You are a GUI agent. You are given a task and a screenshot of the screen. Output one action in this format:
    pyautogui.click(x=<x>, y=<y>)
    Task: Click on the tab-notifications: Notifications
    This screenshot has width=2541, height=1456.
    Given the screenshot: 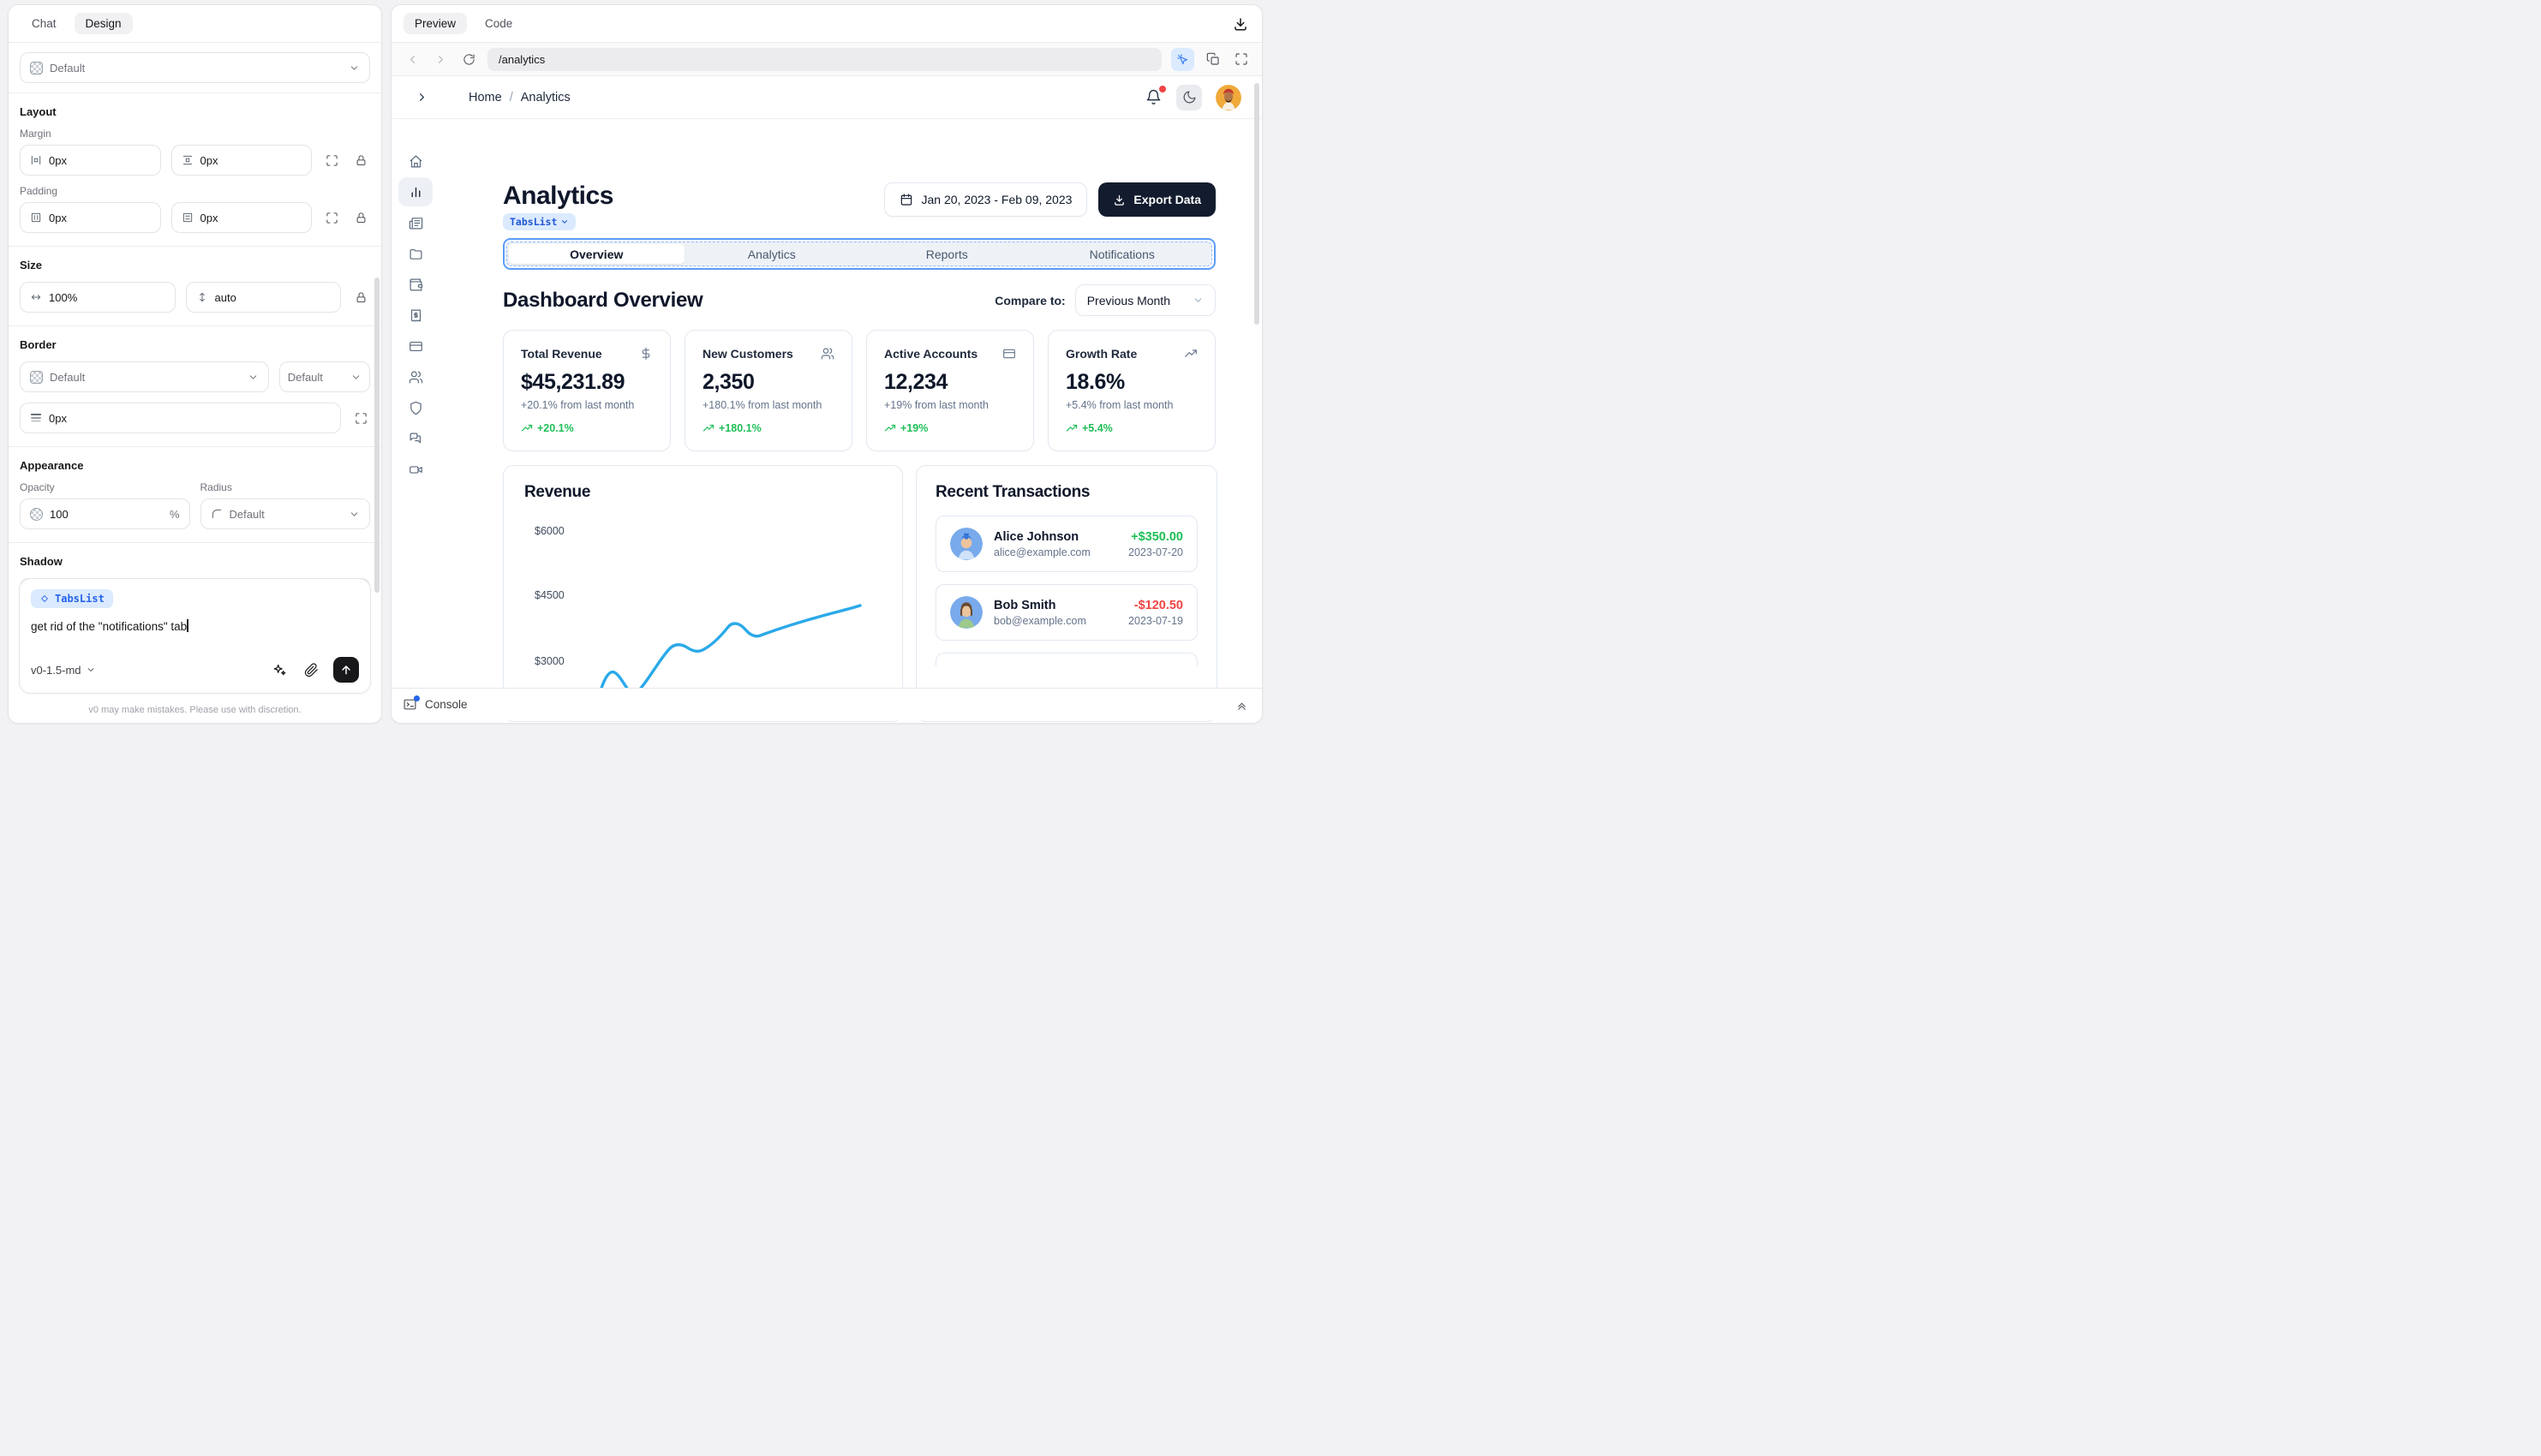 What is the action you would take?
    pyautogui.click(x=1122, y=254)
    